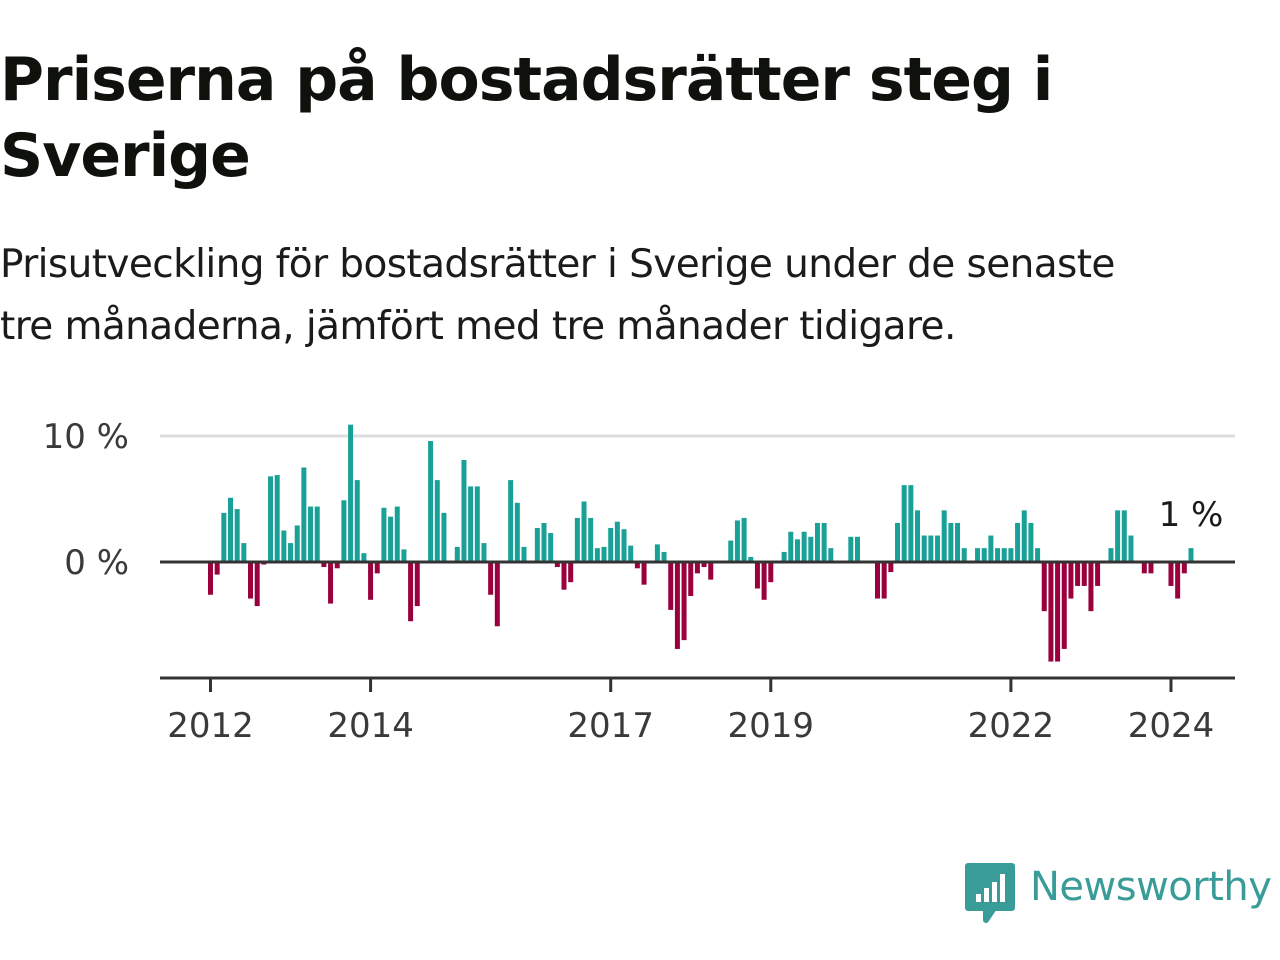  What do you see at coordinates (370, 726) in the screenshot?
I see `x-tick-label: 2014` at bounding box center [370, 726].